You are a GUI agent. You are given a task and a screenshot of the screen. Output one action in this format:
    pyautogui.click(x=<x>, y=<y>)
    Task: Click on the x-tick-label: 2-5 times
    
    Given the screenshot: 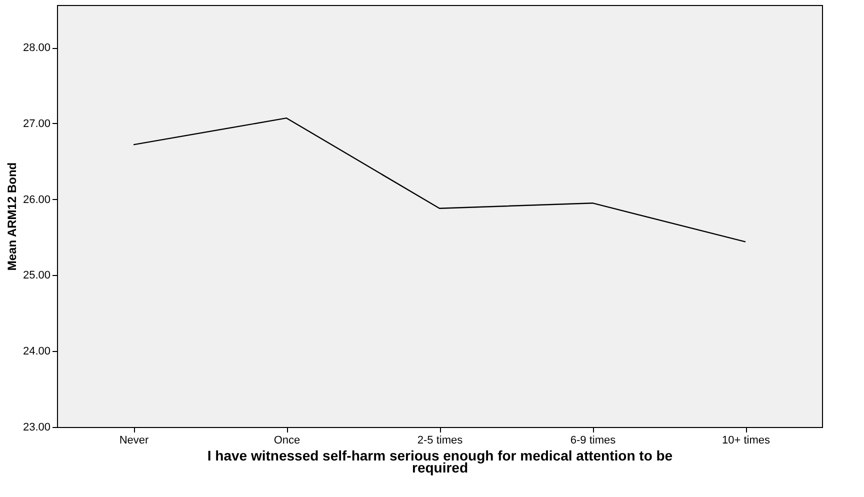 What is the action you would take?
    pyautogui.click(x=440, y=440)
    